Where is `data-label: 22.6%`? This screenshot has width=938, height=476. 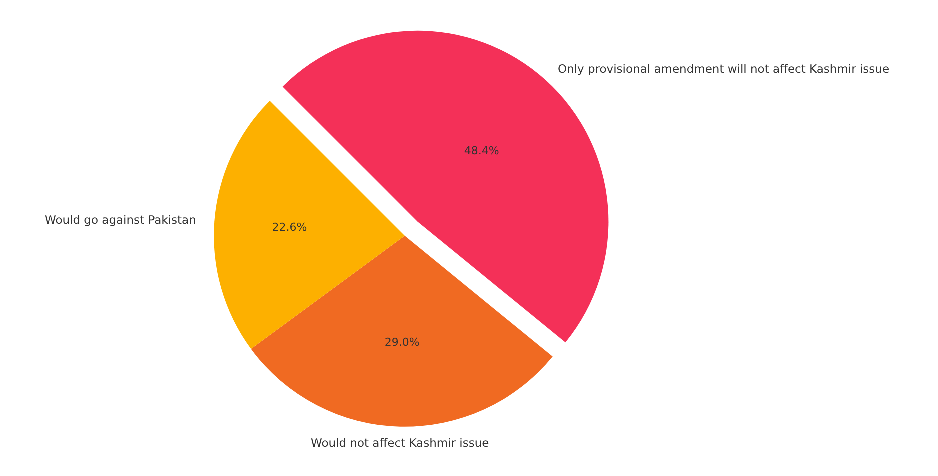
data-label: 22.6% is located at coordinates (290, 227).